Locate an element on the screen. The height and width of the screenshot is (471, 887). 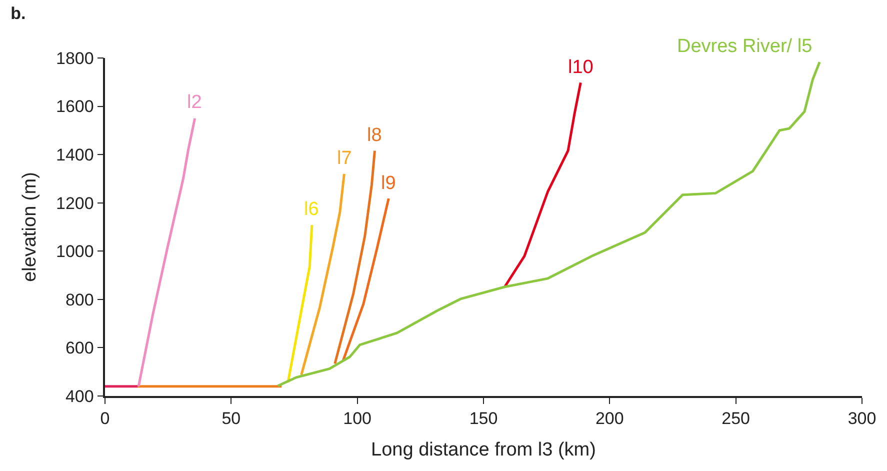
y-tick-label: 1600 is located at coordinates (75, 106).